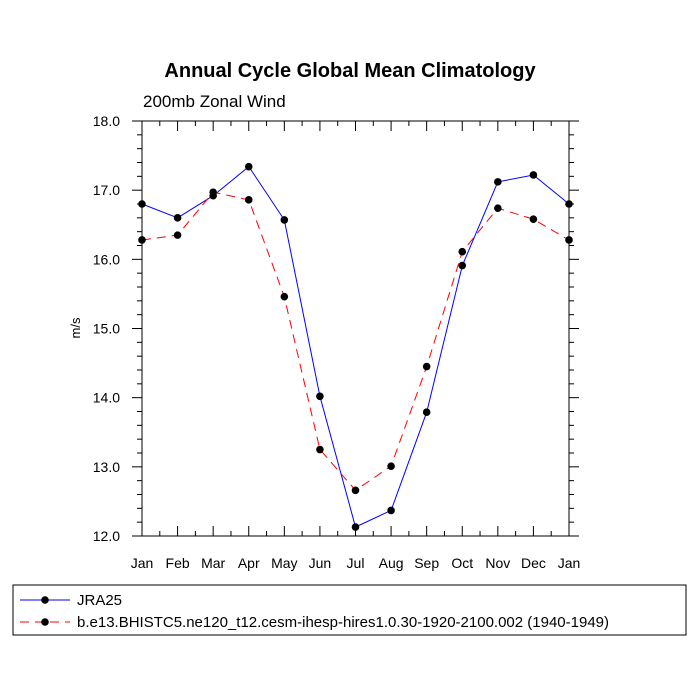 The width and height of the screenshot is (700, 700). What do you see at coordinates (249, 563) in the screenshot?
I see `x-tick-label: Apr` at bounding box center [249, 563].